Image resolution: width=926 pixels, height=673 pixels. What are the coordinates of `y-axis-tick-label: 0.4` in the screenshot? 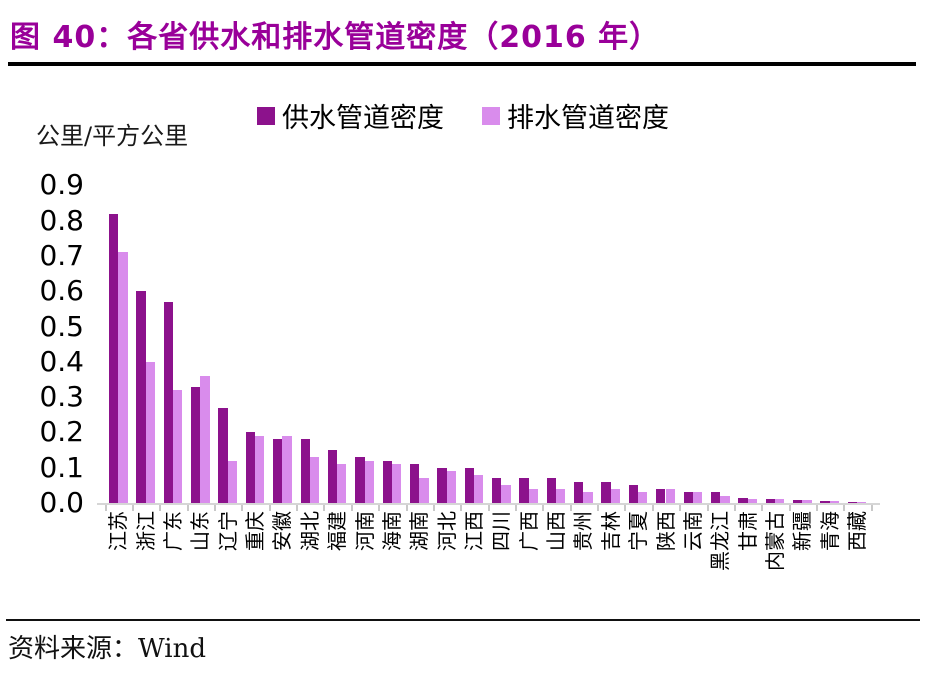 It's located at (61, 361).